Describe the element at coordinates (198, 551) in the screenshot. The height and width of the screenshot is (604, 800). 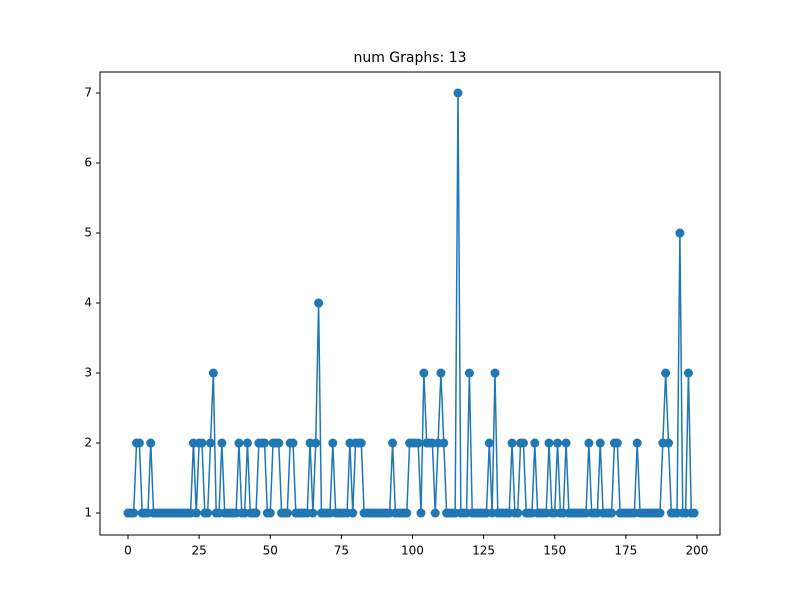
I see `x-tick-label: 25` at that location.